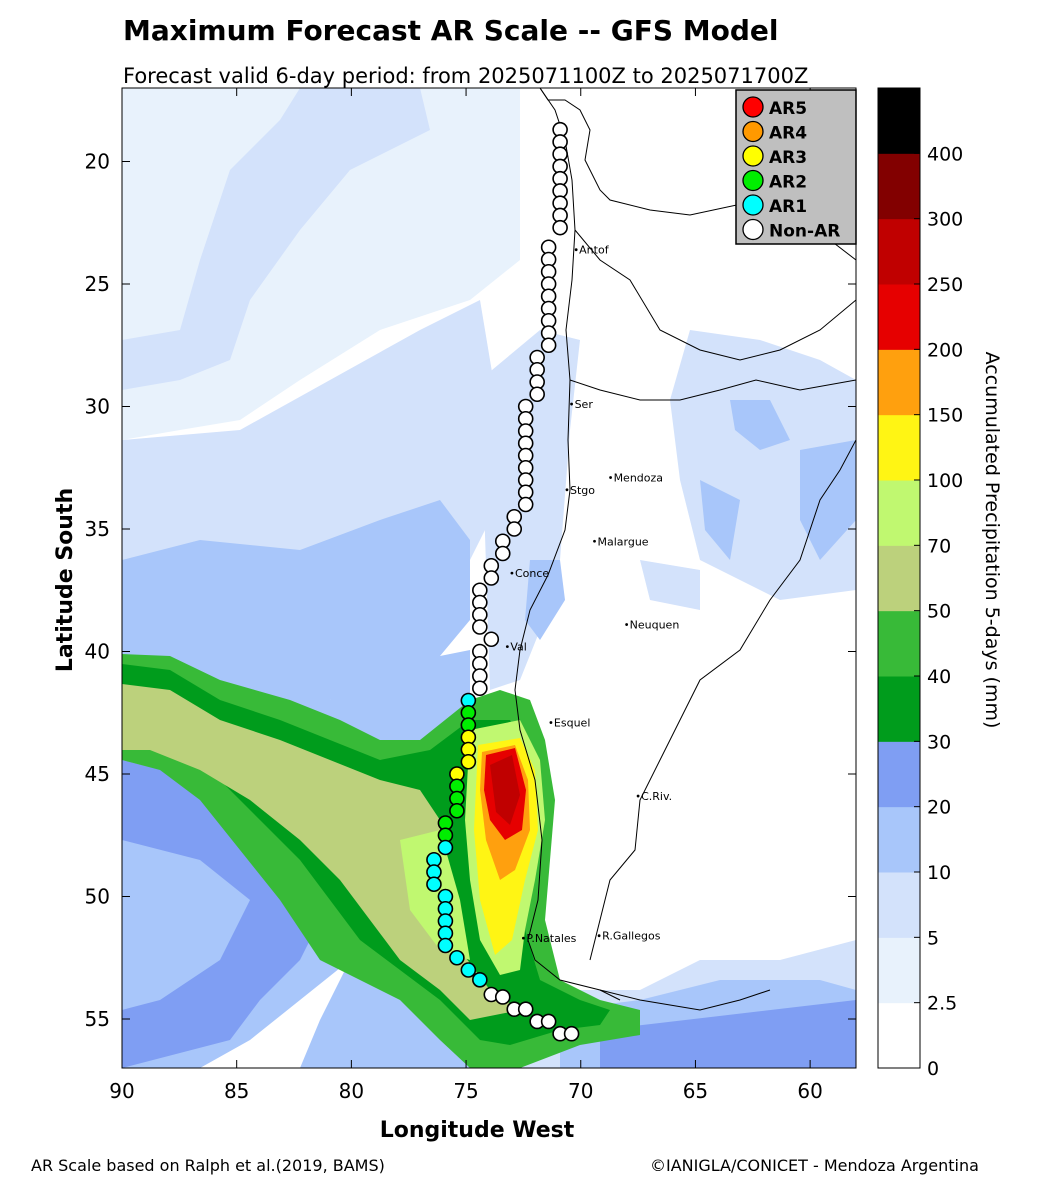  Describe the element at coordinates (623, 541) in the screenshot. I see `city-label: Malargue` at that location.